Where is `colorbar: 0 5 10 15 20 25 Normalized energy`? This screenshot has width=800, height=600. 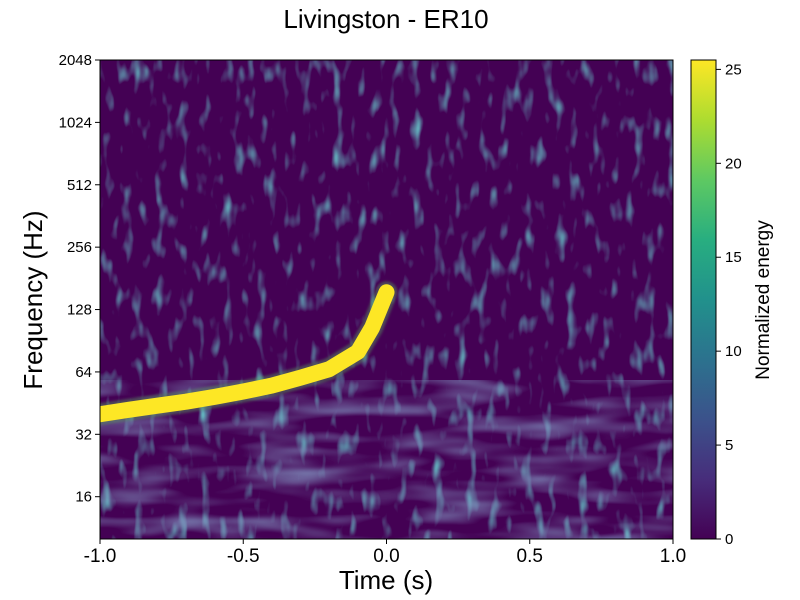
colorbar: 0 5 10 15 20 25 Normalized energy is located at coordinates (732, 303).